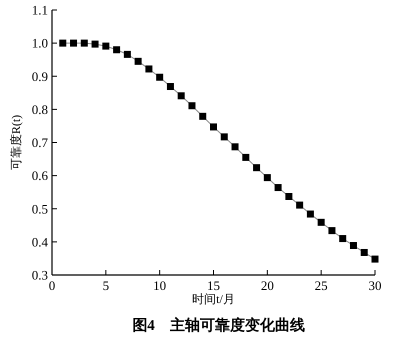 This screenshot has height=345, width=400. I want to click on y-tick-label: 0.8, so click(40, 109).